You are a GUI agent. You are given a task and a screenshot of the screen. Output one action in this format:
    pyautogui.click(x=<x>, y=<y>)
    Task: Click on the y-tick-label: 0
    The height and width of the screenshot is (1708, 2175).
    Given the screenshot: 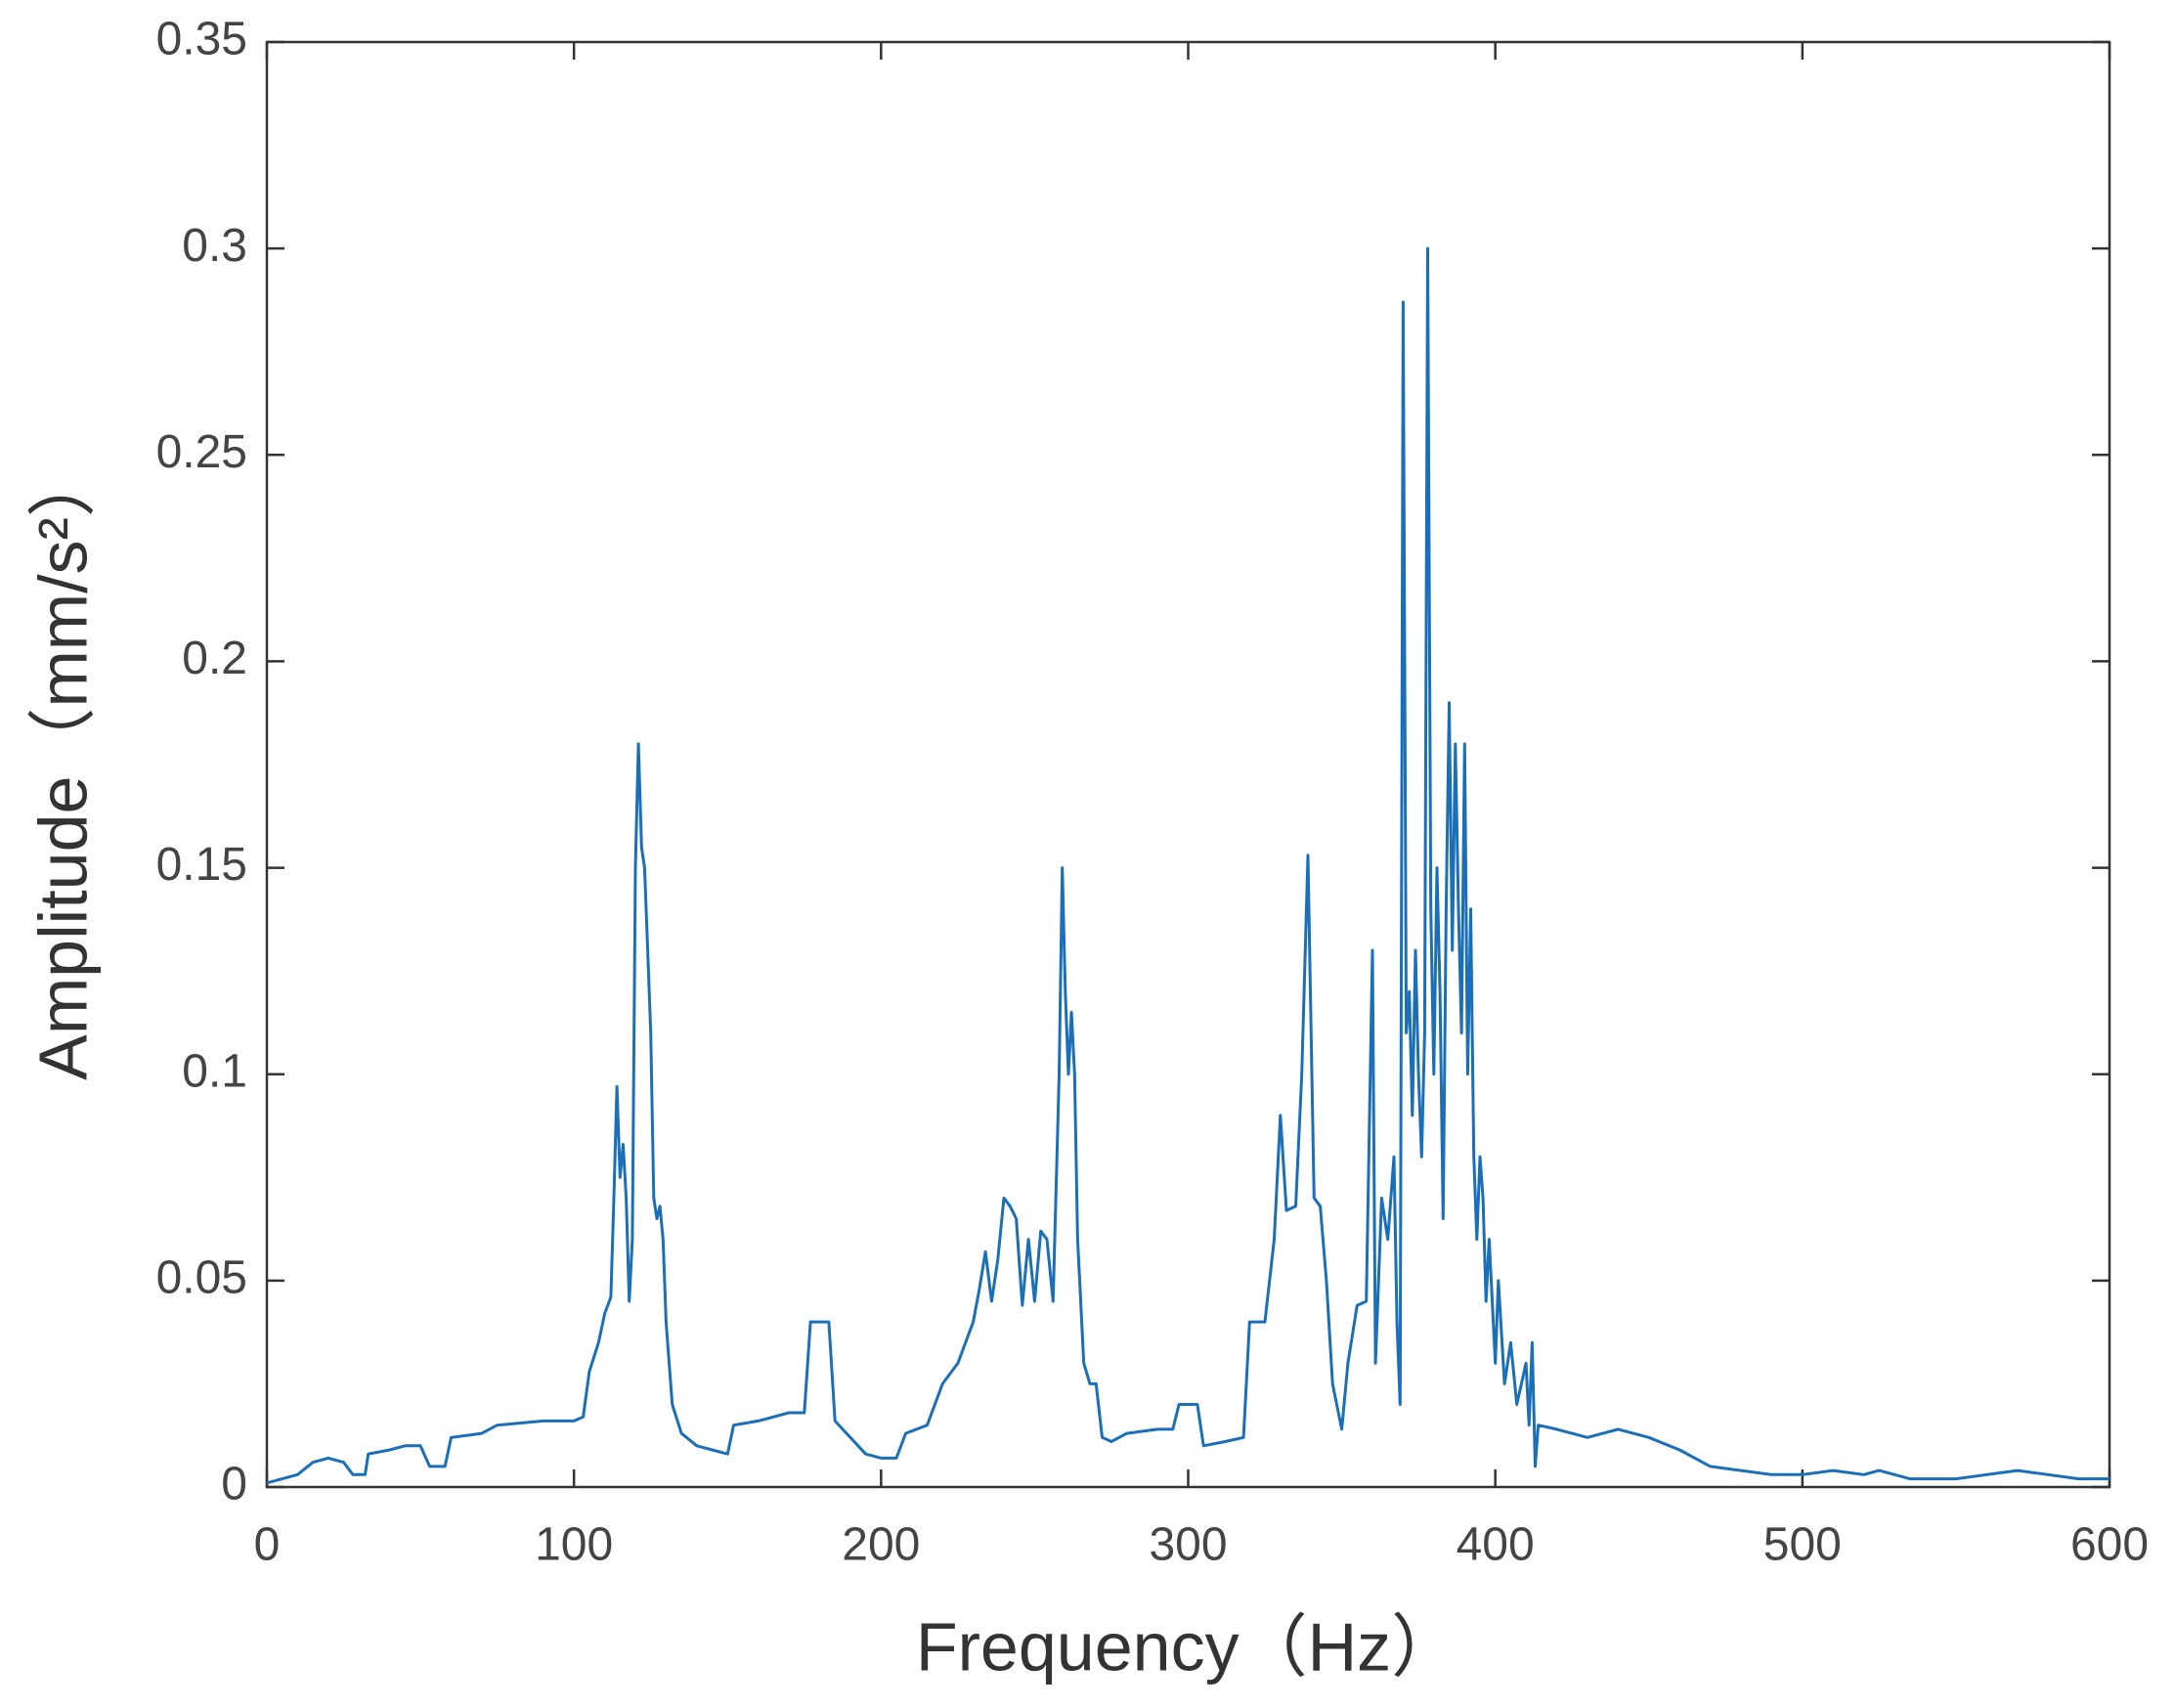 What is the action you would take?
    pyautogui.click(x=234, y=1485)
    